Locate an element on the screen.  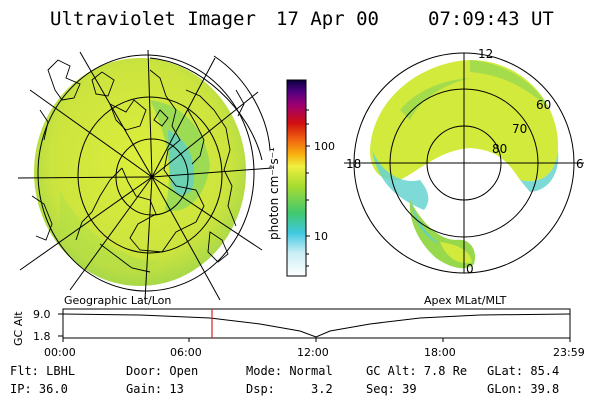
info-mode: Mode: Normal is located at coordinates (289, 371).